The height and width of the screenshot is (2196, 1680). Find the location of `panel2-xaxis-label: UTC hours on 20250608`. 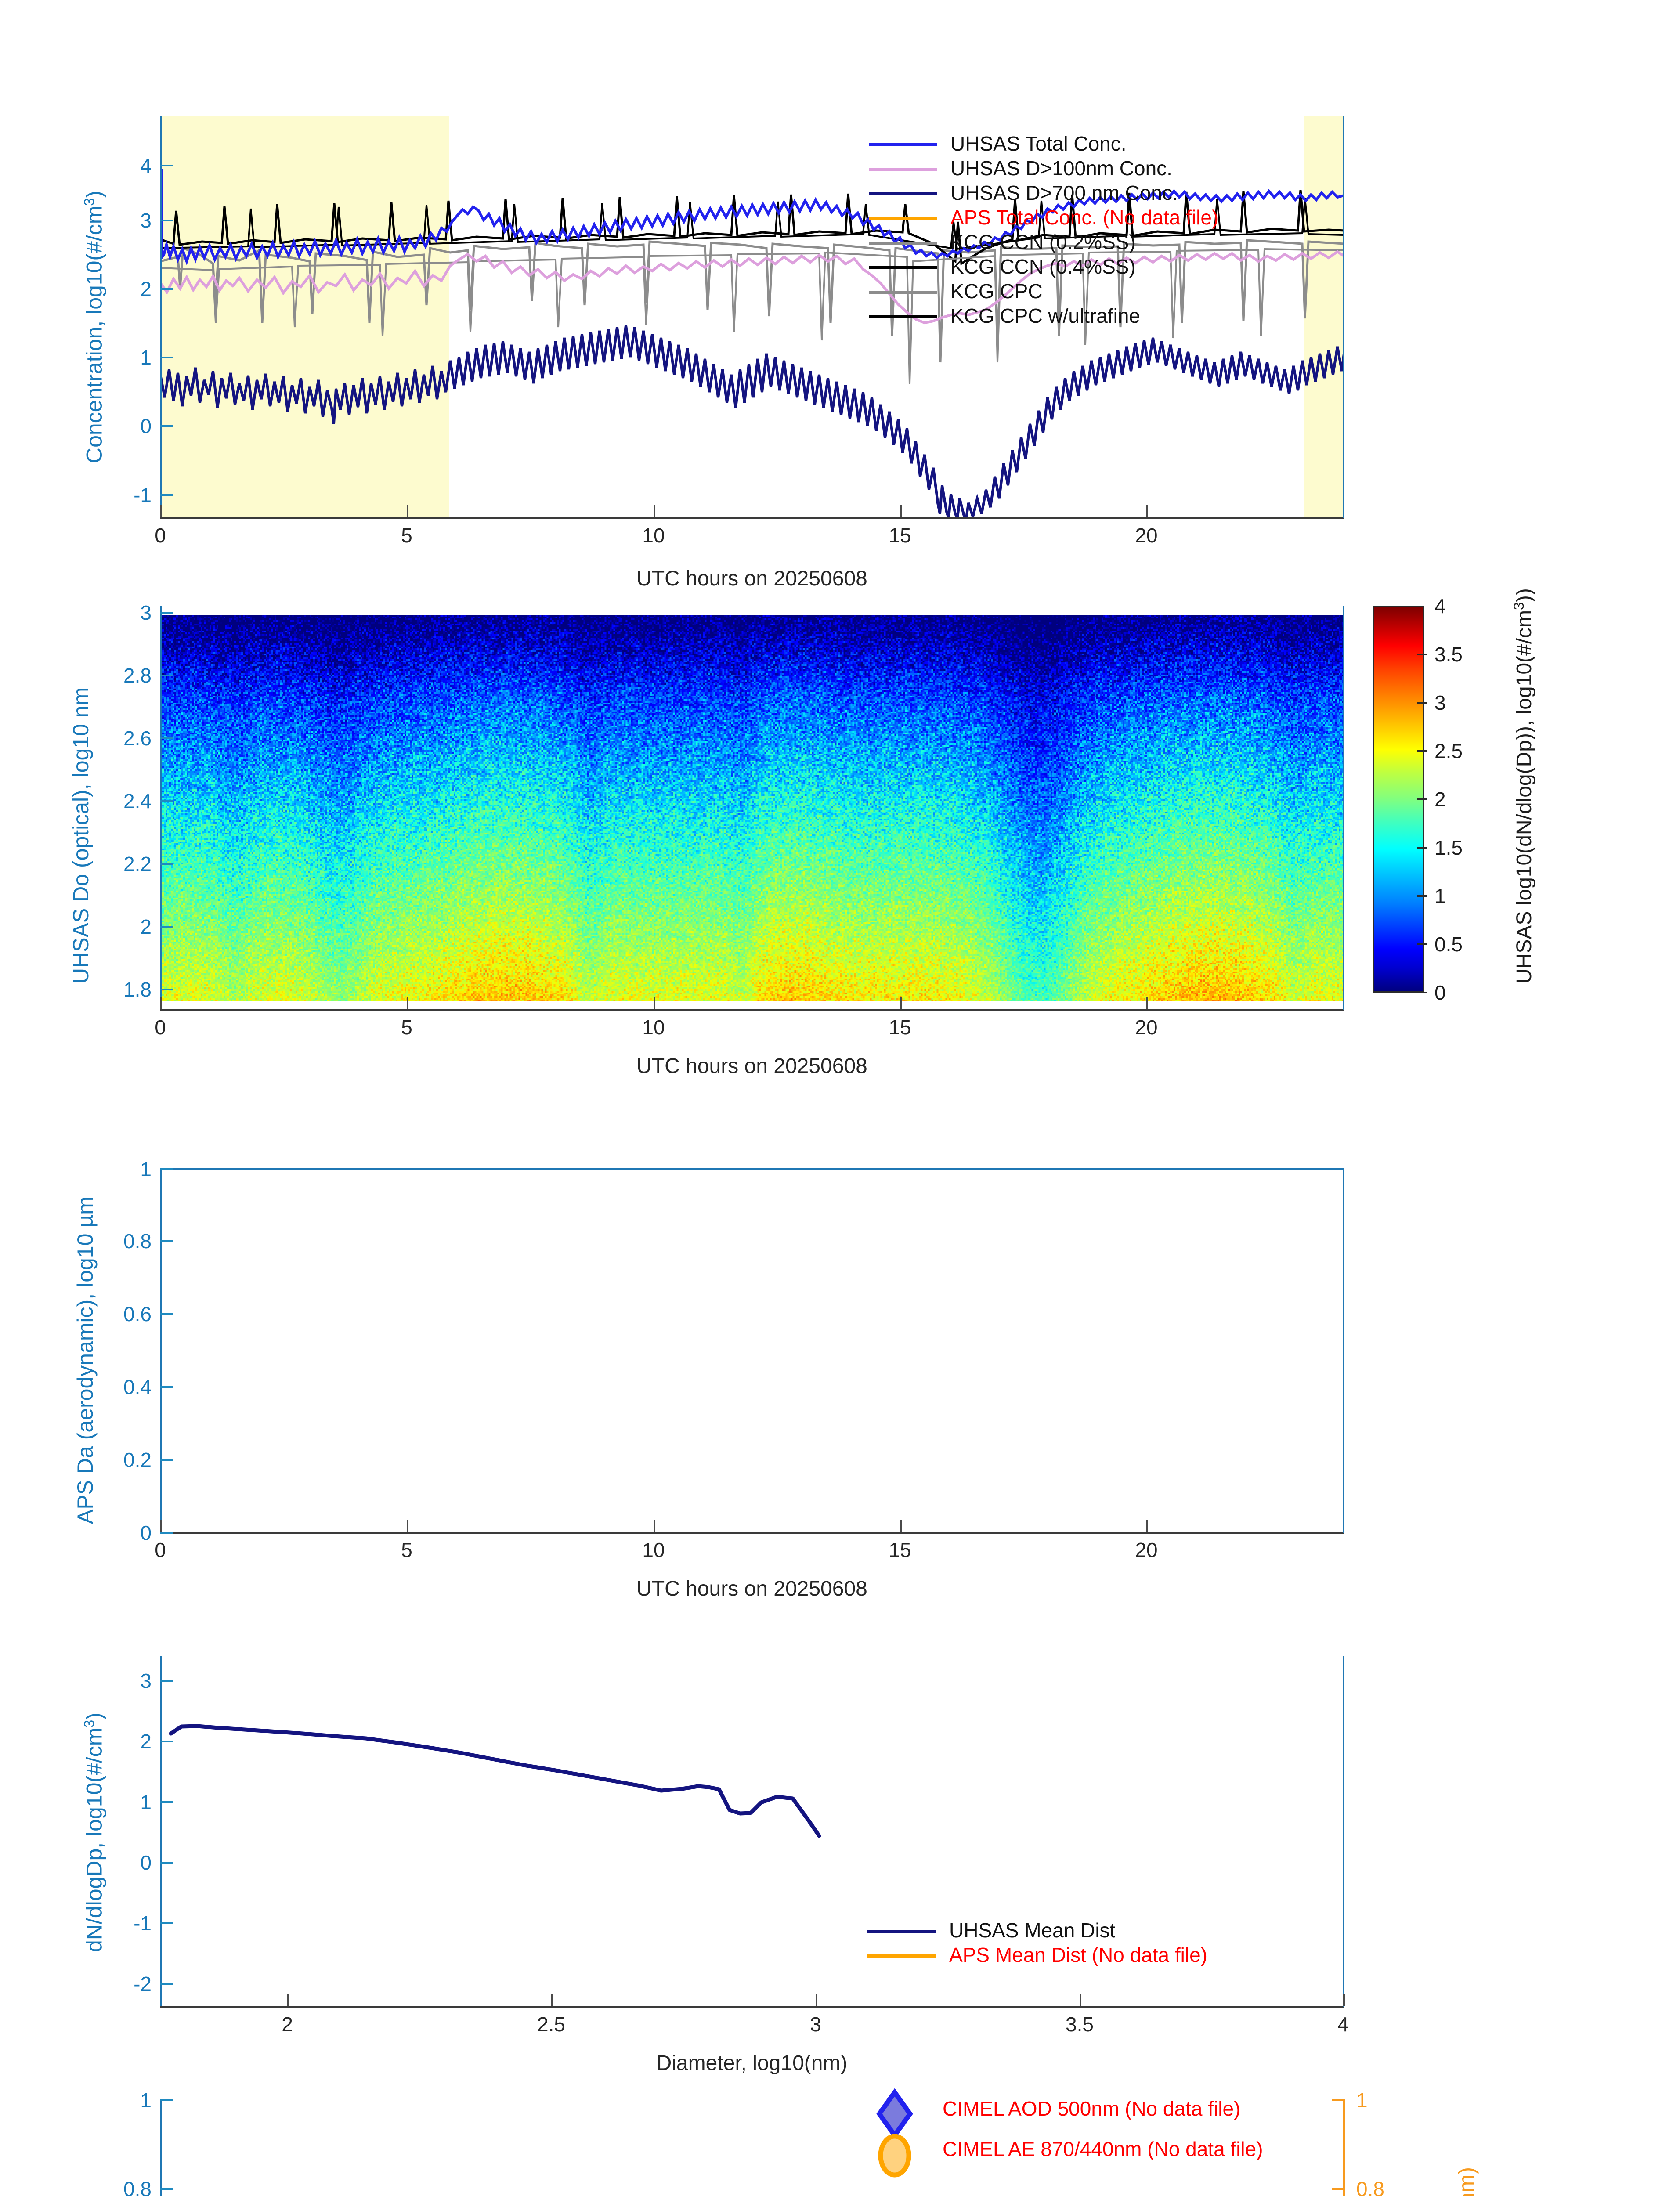

panel2-xaxis-label: UTC hours on 20250608 is located at coordinates (752, 1066).